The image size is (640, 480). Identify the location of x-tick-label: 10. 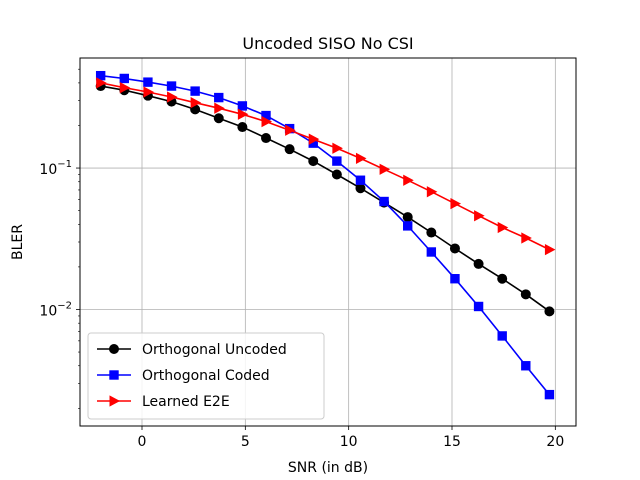
(349, 442).